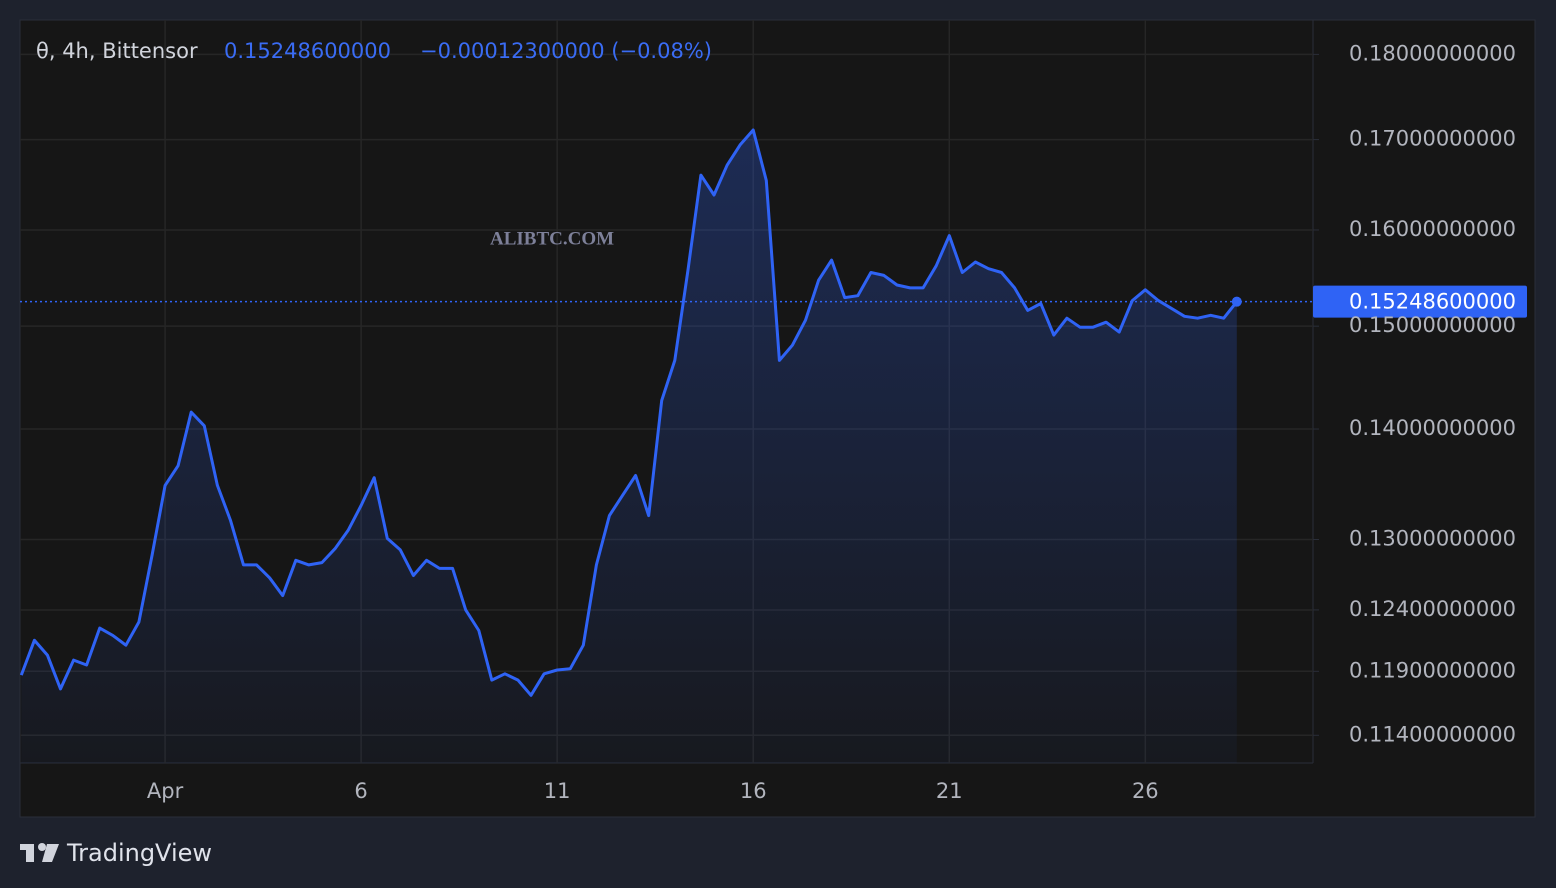 This screenshot has width=1556, height=888. I want to click on y-tick-label: 0.18000000000, so click(1432, 53).